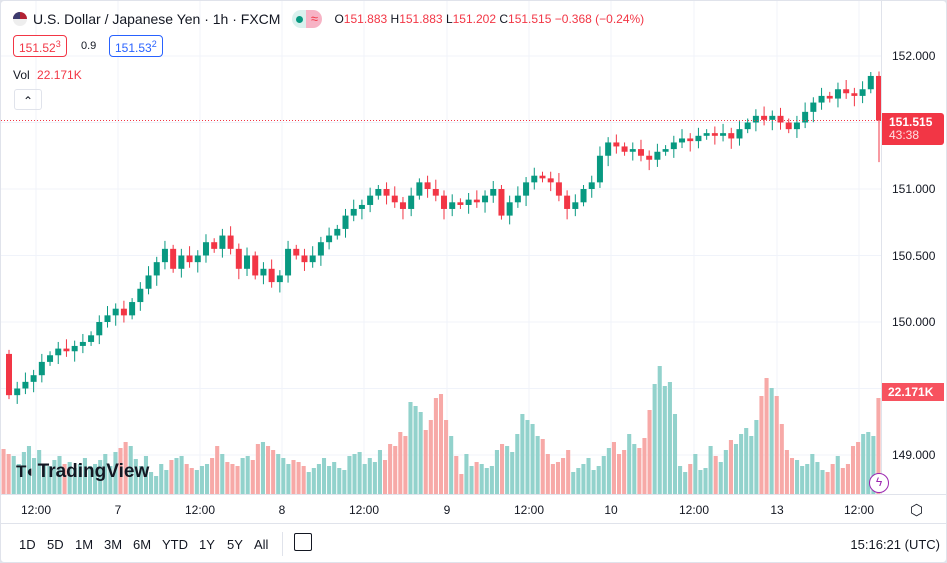 This screenshot has width=947, height=563. What do you see at coordinates (89, 46) in the screenshot?
I see `spread-value: 0.9` at bounding box center [89, 46].